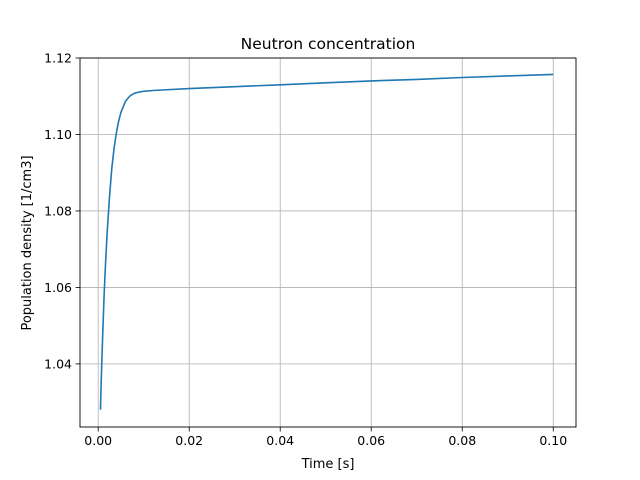  I want to click on x-axis-label: Time [s], so click(328, 464).